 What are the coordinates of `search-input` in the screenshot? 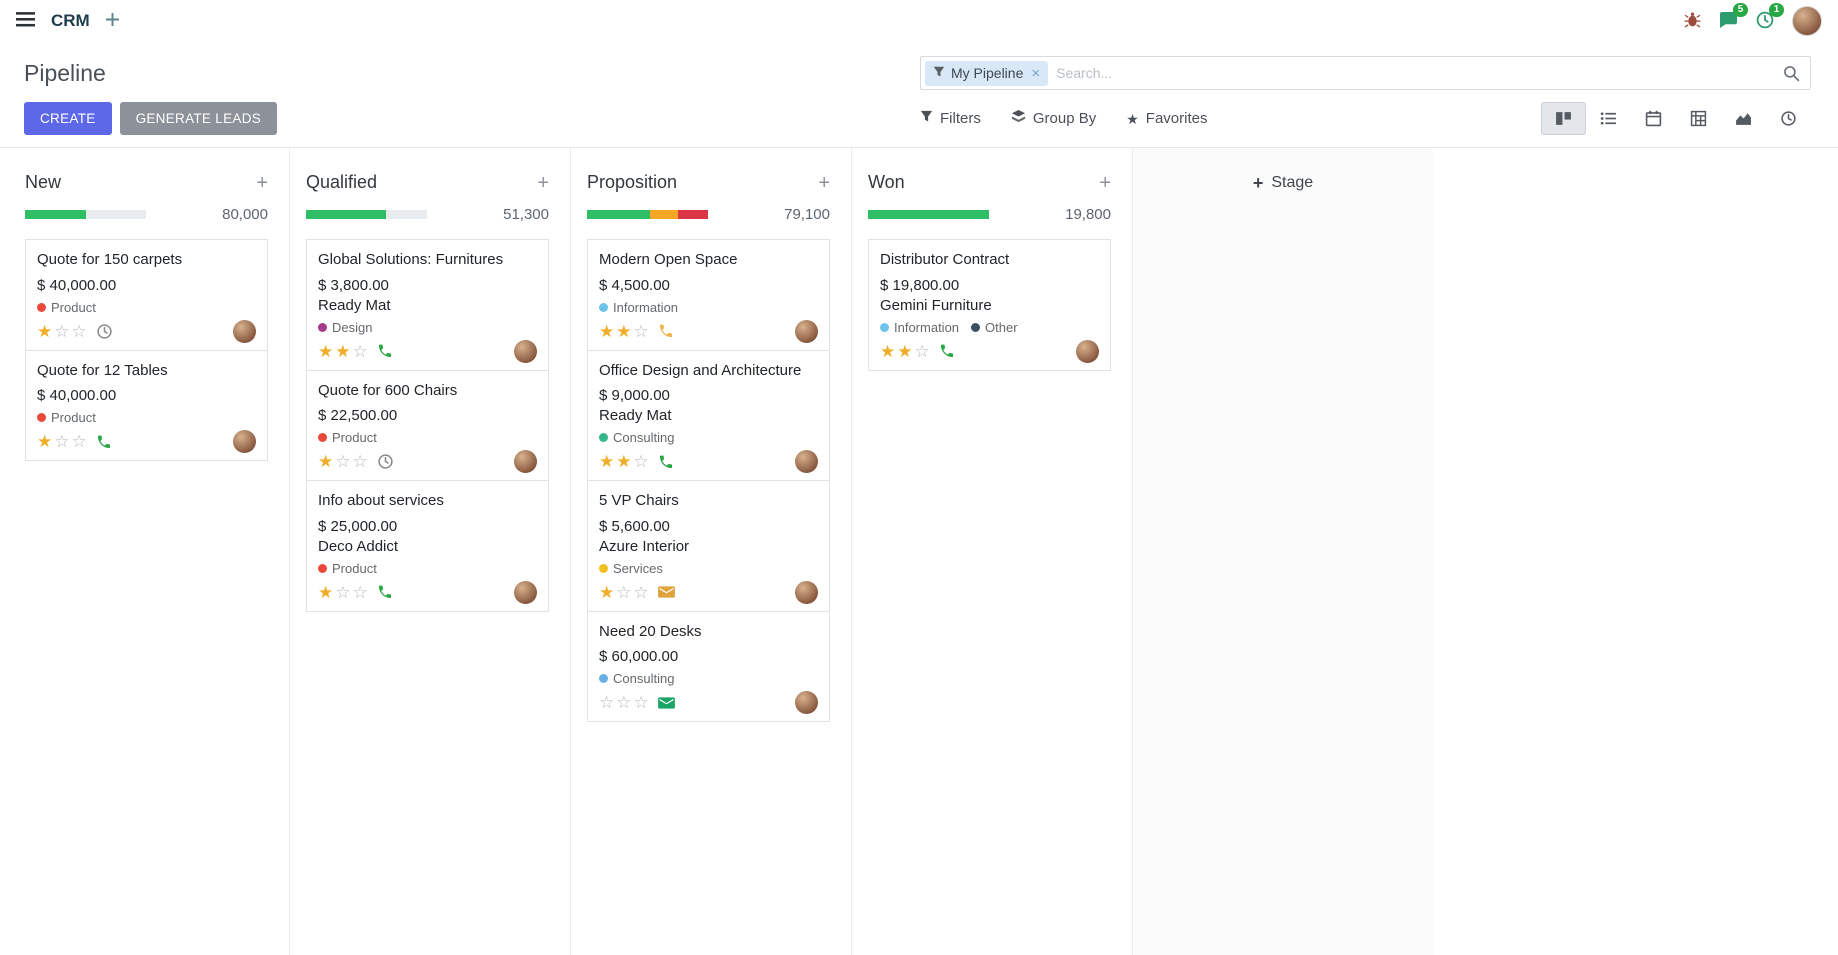 It's located at (1415, 73).